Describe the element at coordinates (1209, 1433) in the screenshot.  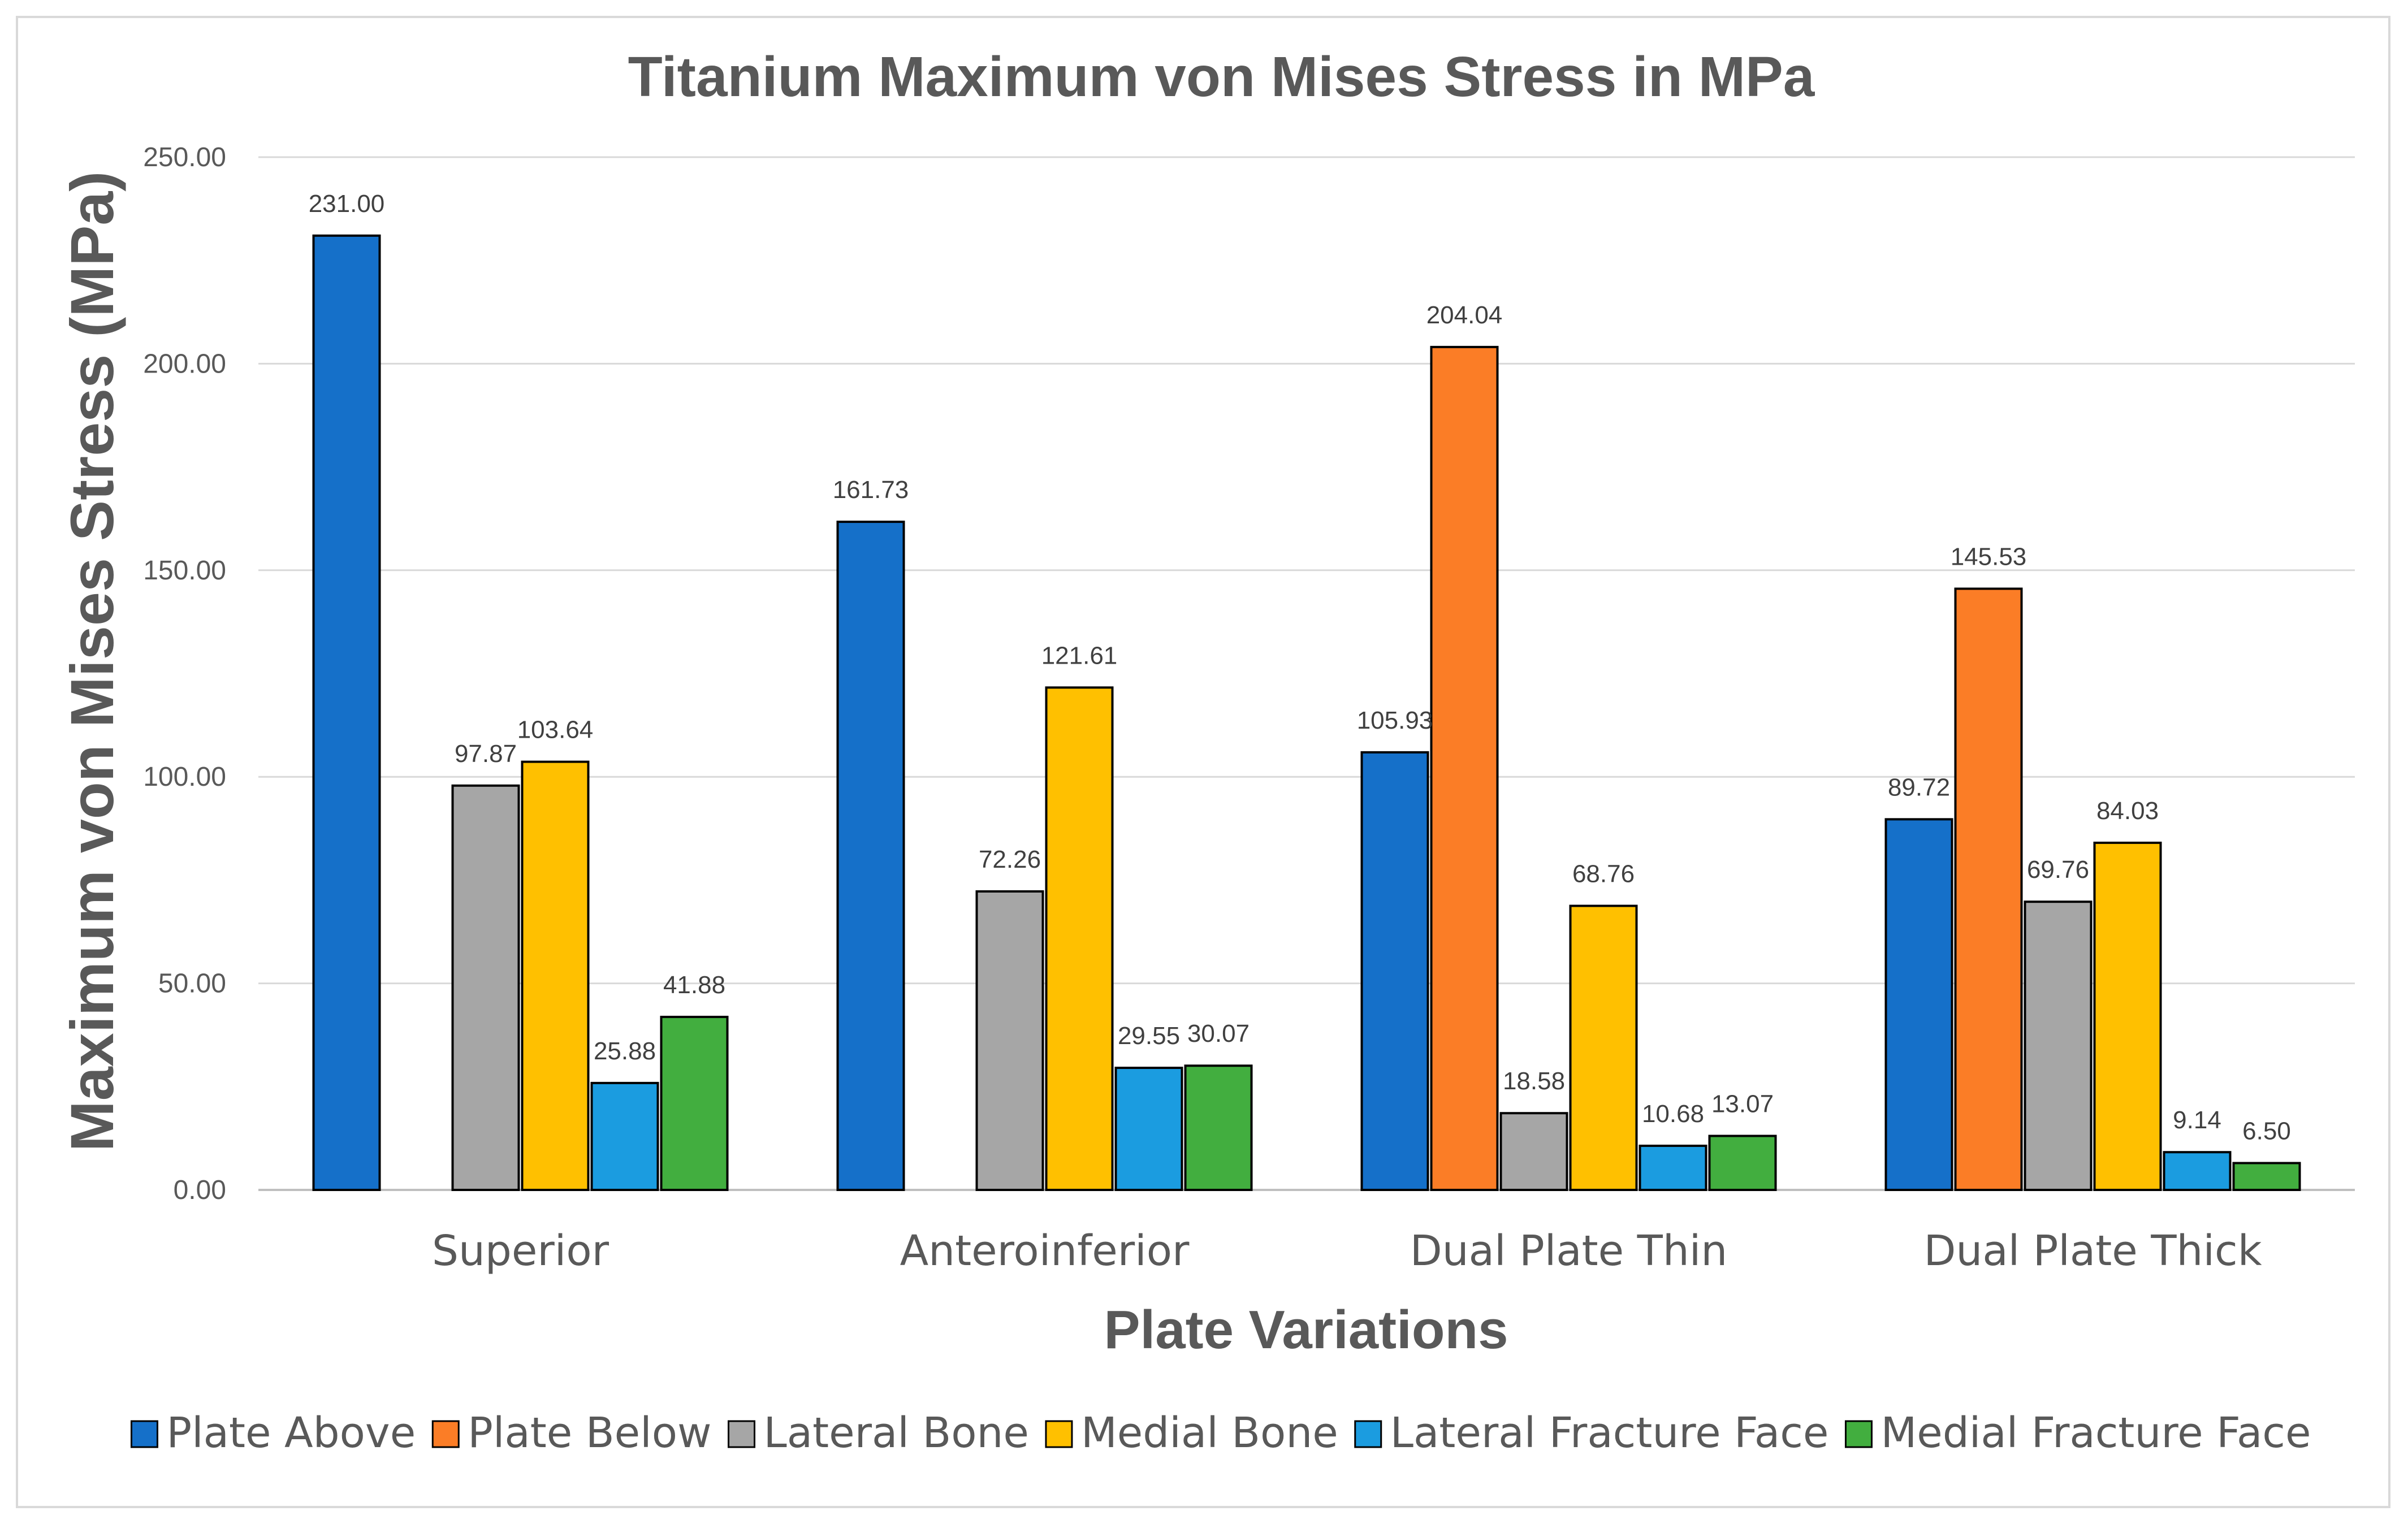
I see `legend-label: Medial Bone` at that location.